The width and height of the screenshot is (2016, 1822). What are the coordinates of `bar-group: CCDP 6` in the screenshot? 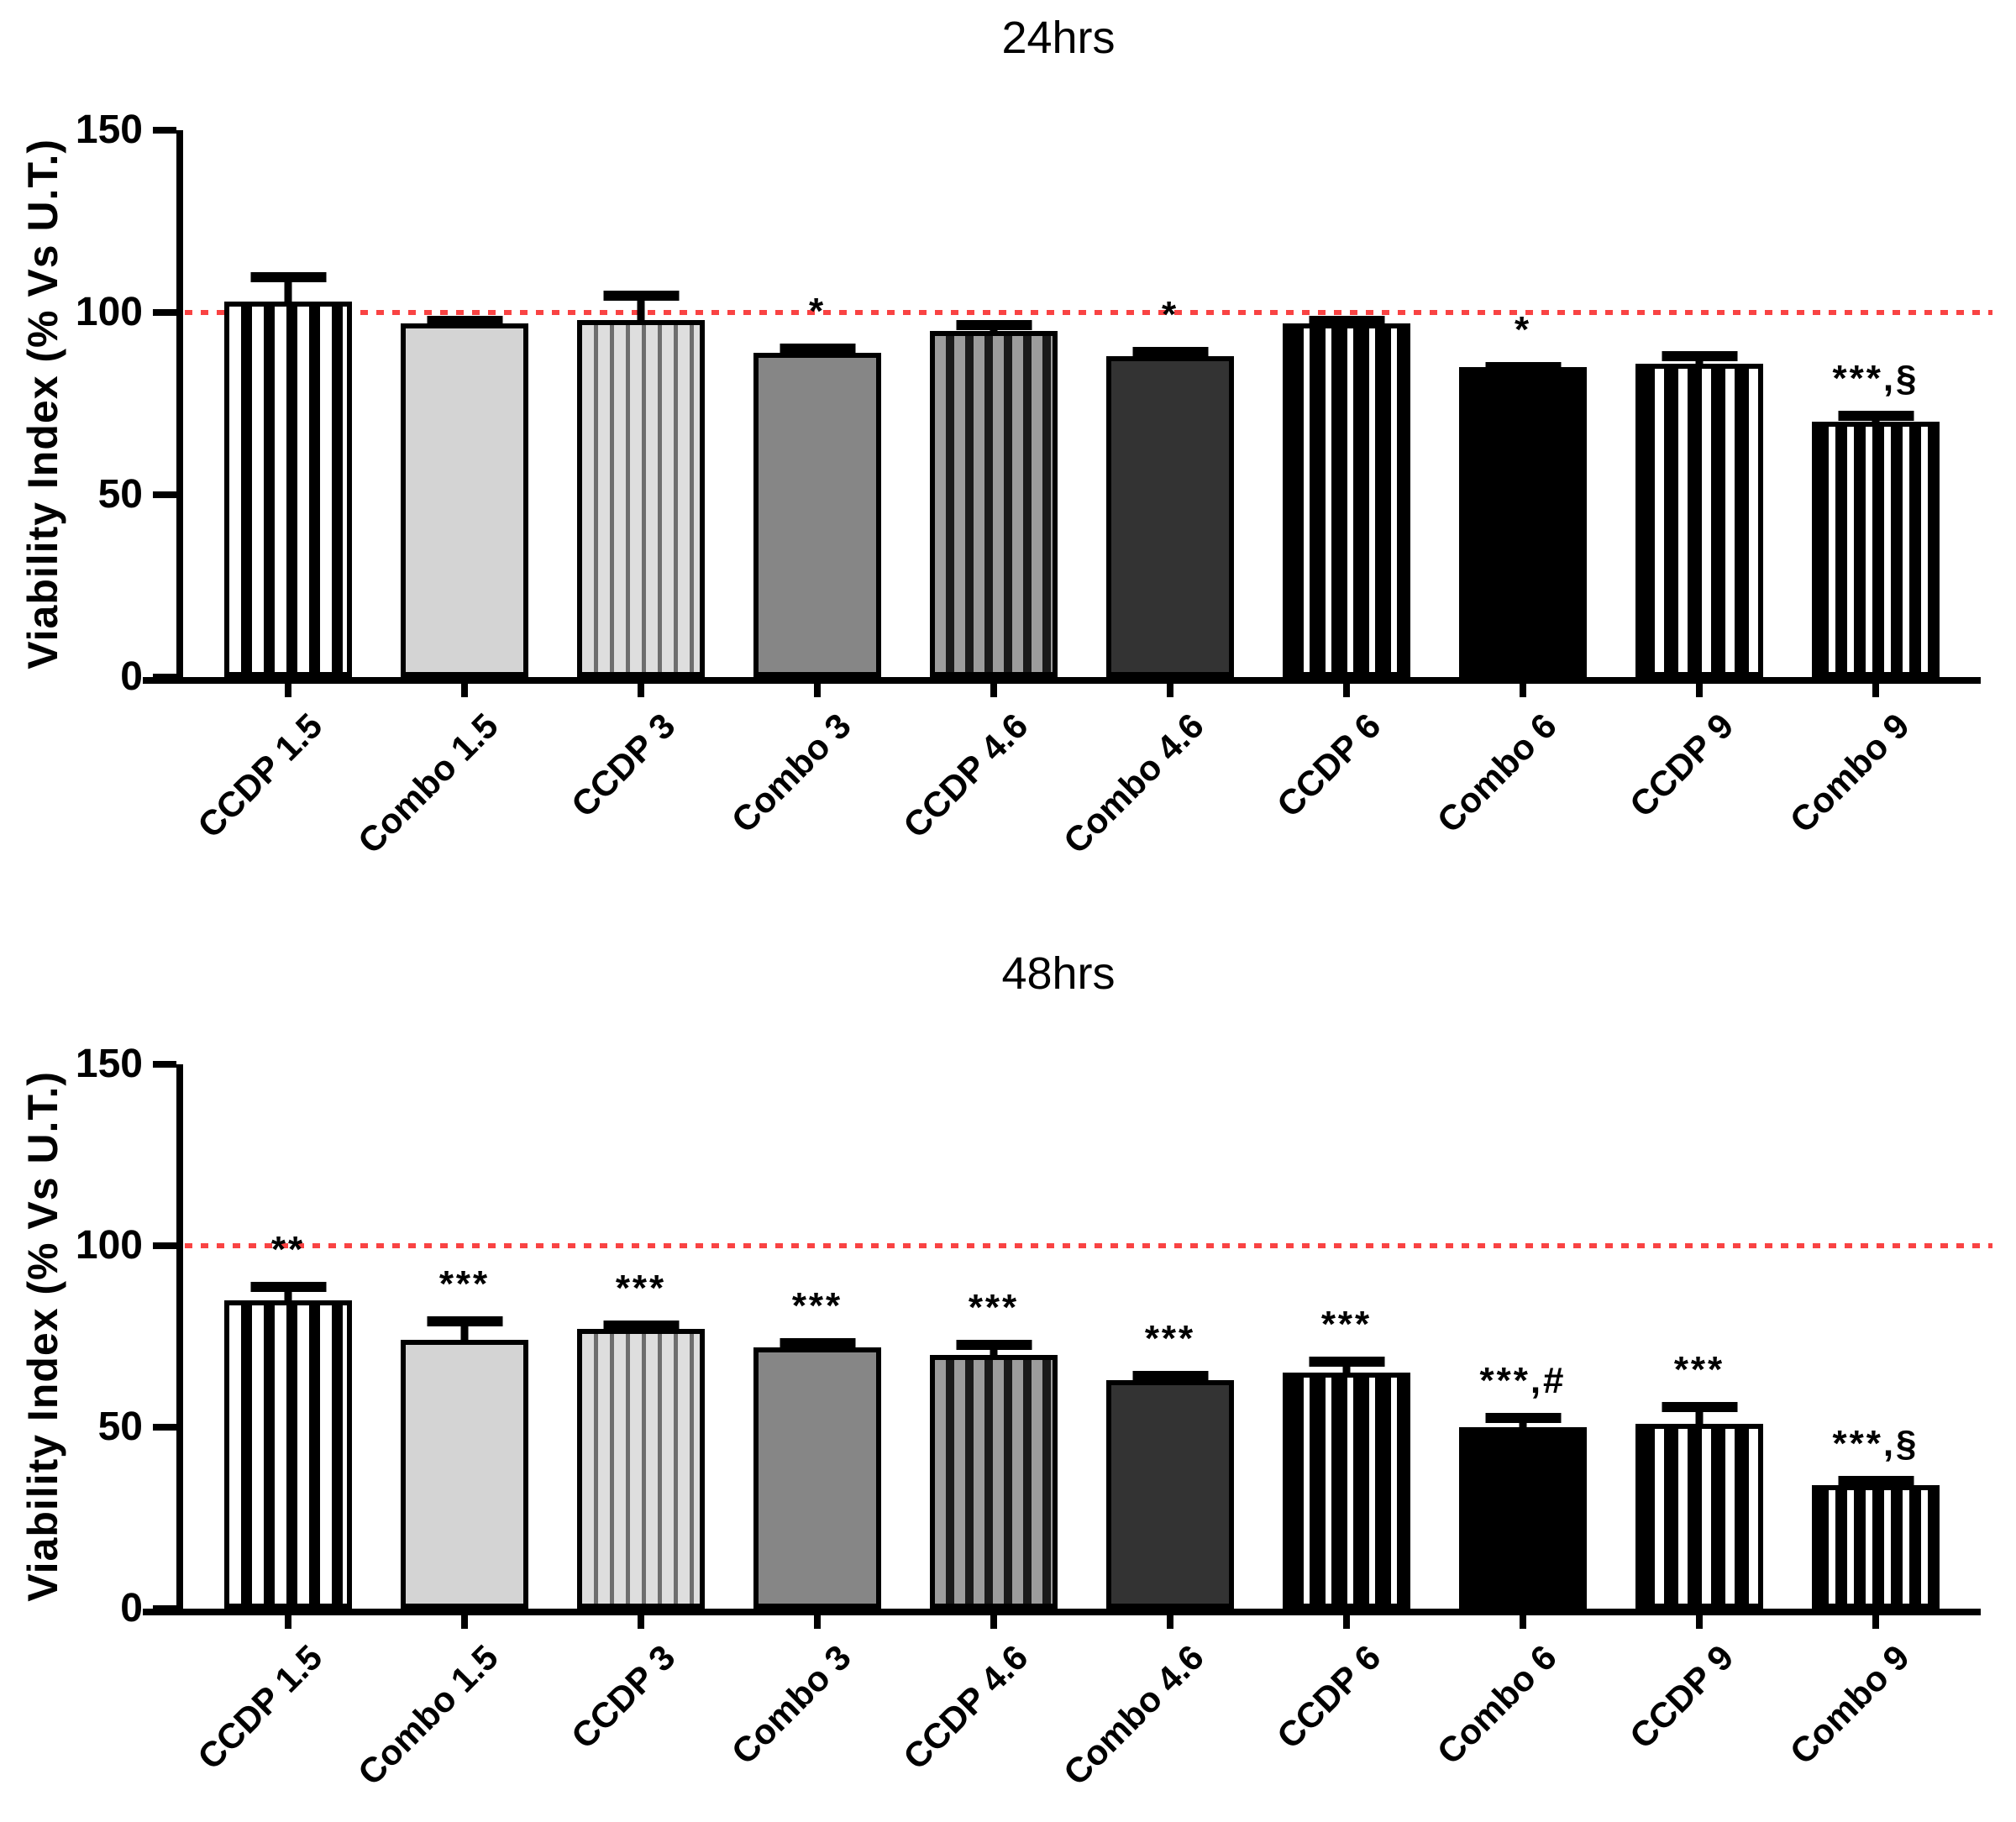 It's located at (1343, 477).